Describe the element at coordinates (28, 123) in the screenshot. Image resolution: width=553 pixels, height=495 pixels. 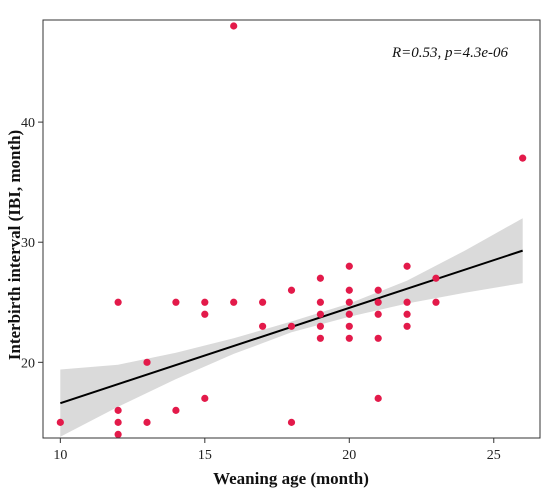
I see `y-tick-label: 40` at that location.